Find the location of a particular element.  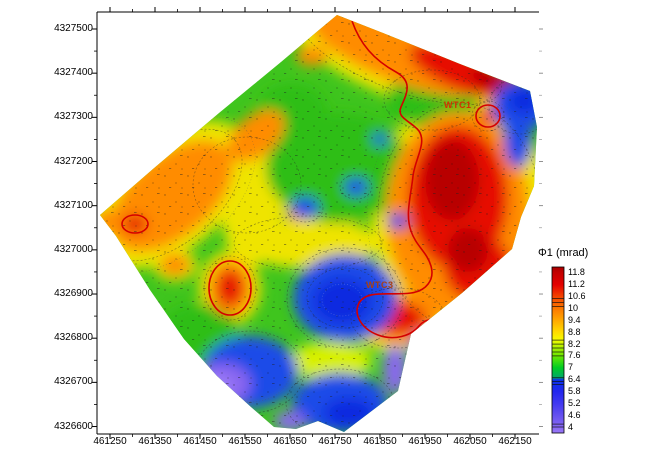

x-tick-label: 461250 is located at coordinates (110, 441).